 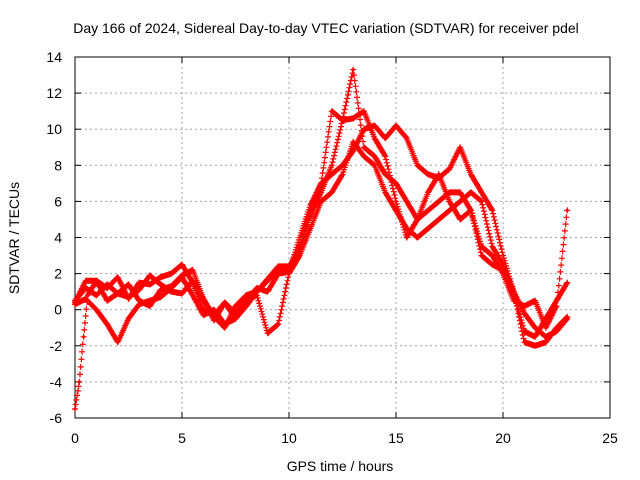 What do you see at coordinates (54, 93) in the screenshot?
I see `y-tick-label: 12` at bounding box center [54, 93].